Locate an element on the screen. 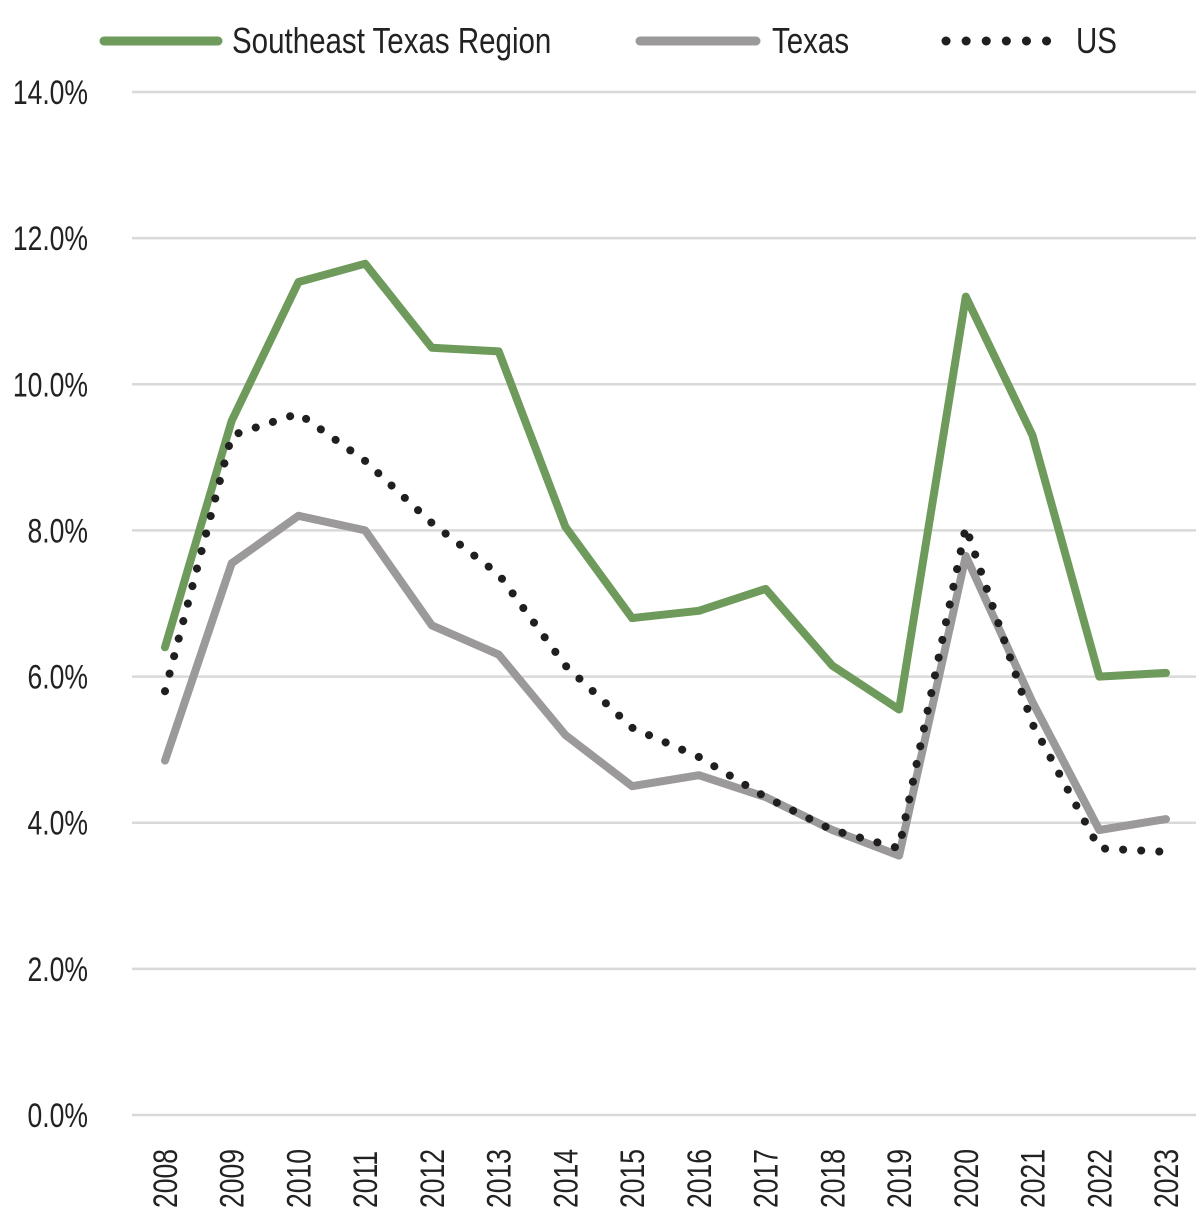 This screenshot has height=1218, width=1198. legend-label: Southeast Texas Region is located at coordinates (391, 40).